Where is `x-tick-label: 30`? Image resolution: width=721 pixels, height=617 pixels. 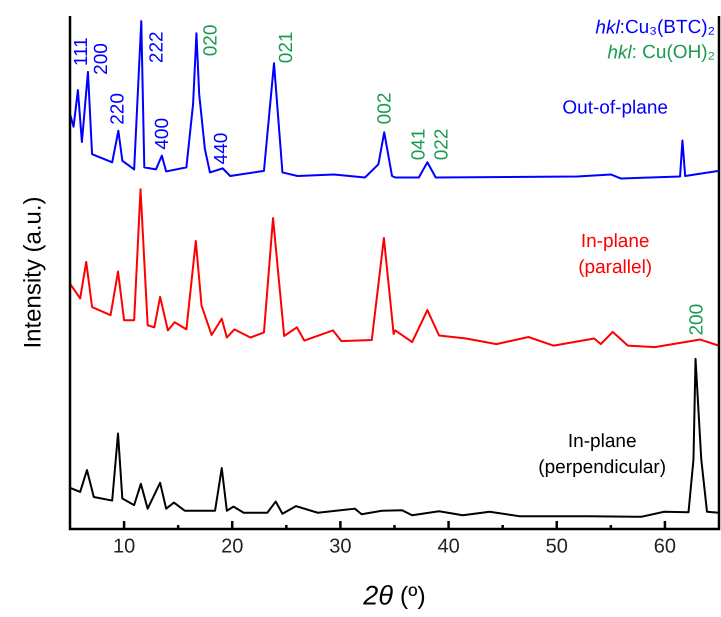
x-tick-label: 30 is located at coordinates (340, 547).